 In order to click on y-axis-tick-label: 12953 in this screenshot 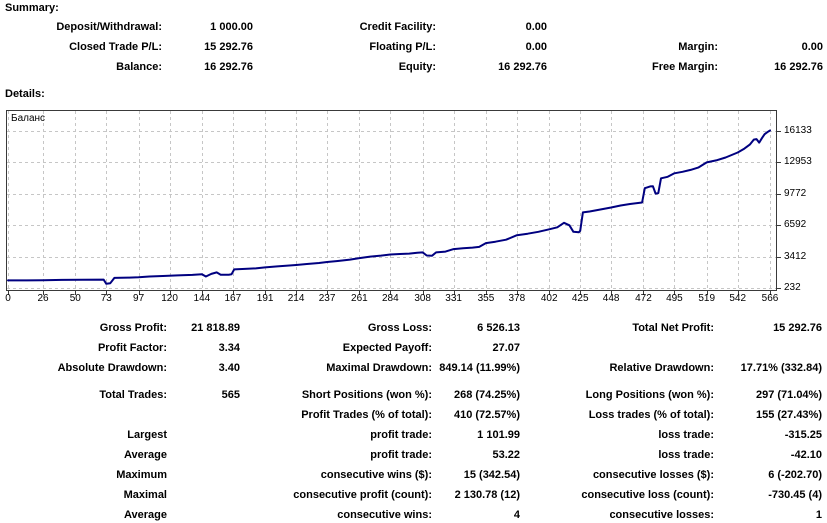, I will do `click(798, 161)`.